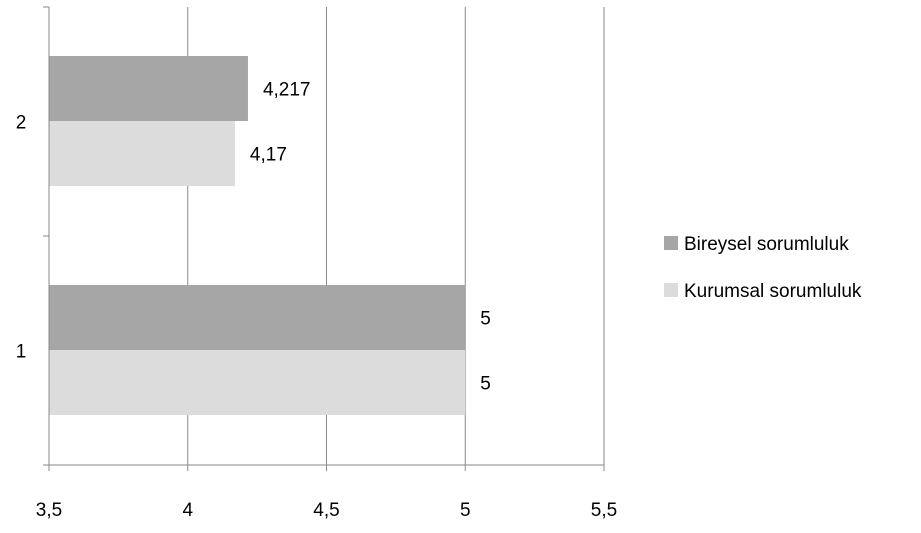  I want to click on x-tick-label: 5, so click(465, 510).